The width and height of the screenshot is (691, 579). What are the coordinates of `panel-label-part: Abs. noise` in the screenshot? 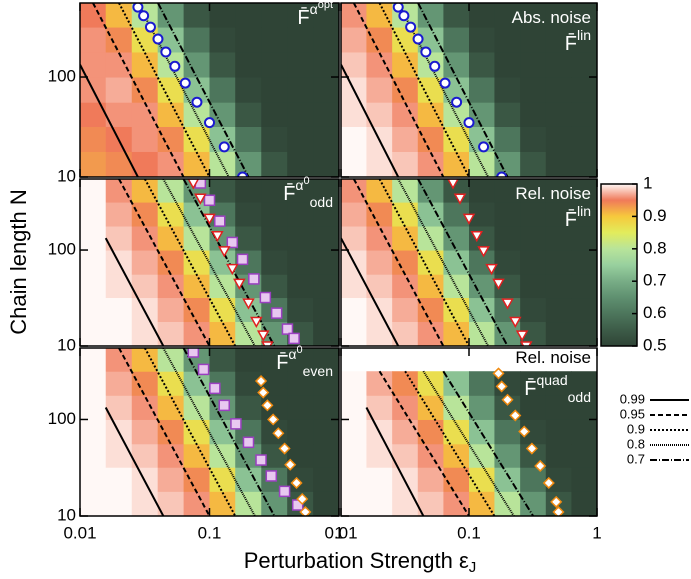 It's located at (551, 17).